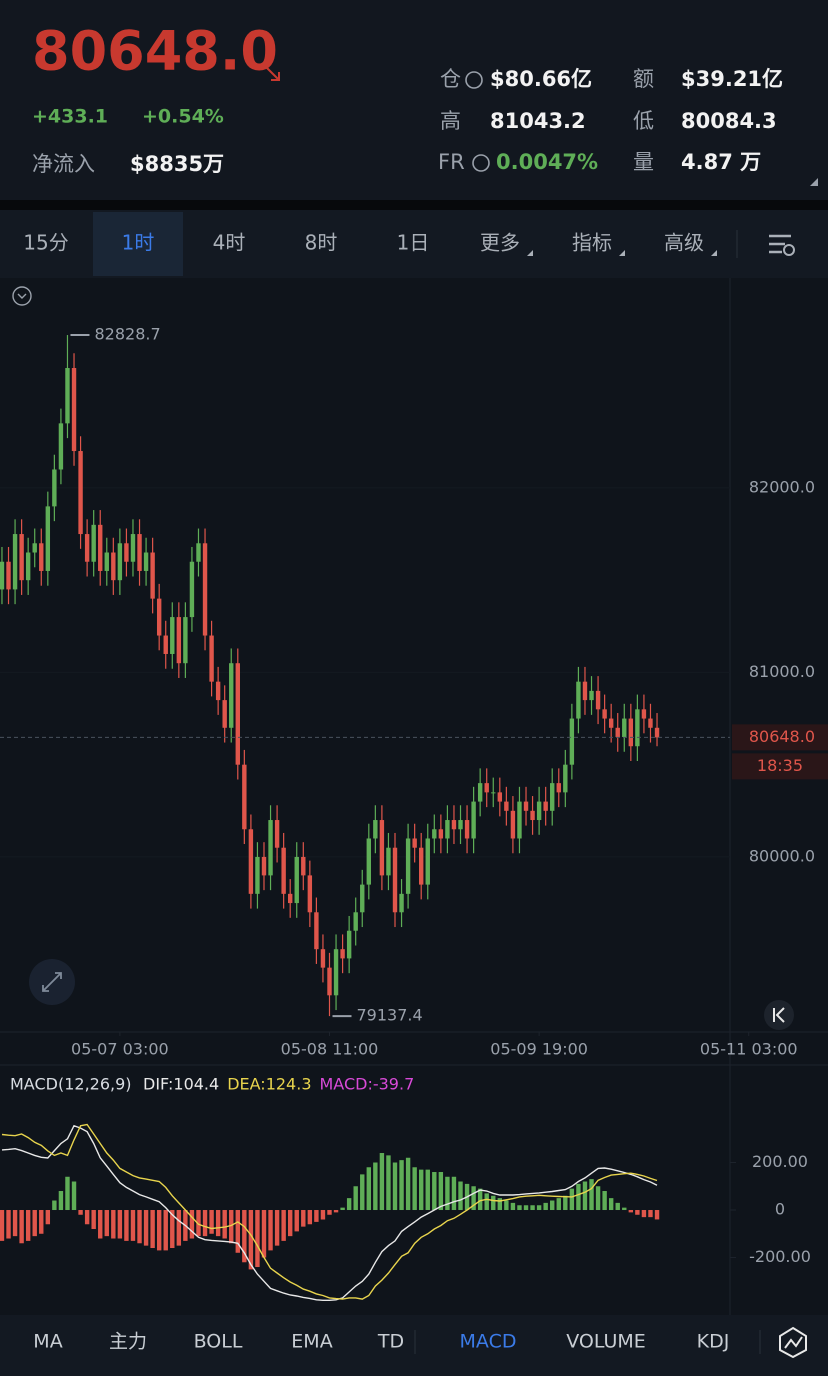 The width and height of the screenshot is (828, 1376). Describe the element at coordinates (155, 51) in the screenshot. I see `last-price: 80648.0` at that location.